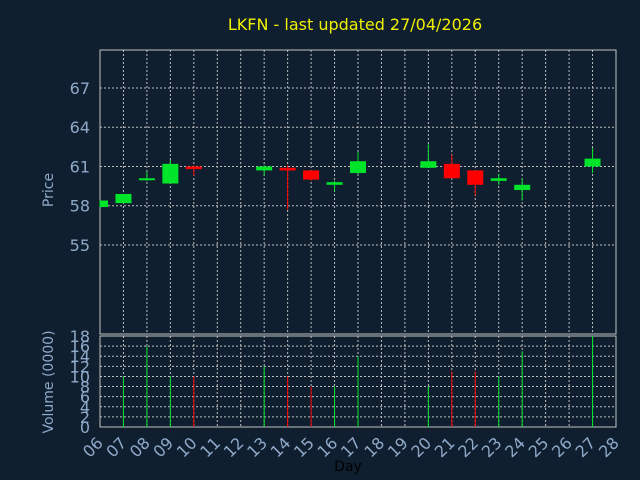  I want to click on price-y-tick-label: 58, so click(80, 206).